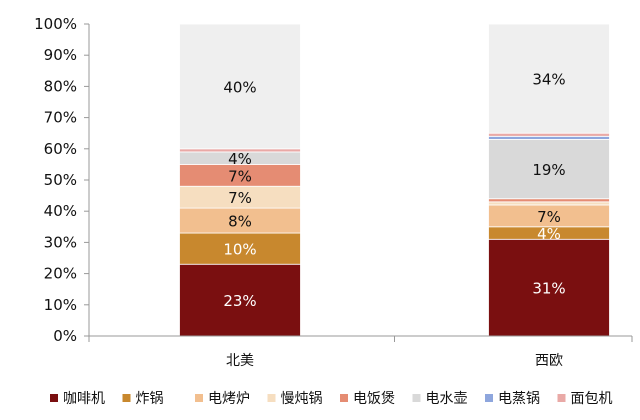 The width and height of the screenshot is (640, 420). Describe the element at coordinates (60, 242) in the screenshot. I see `y-tick-label: 30%` at that location.